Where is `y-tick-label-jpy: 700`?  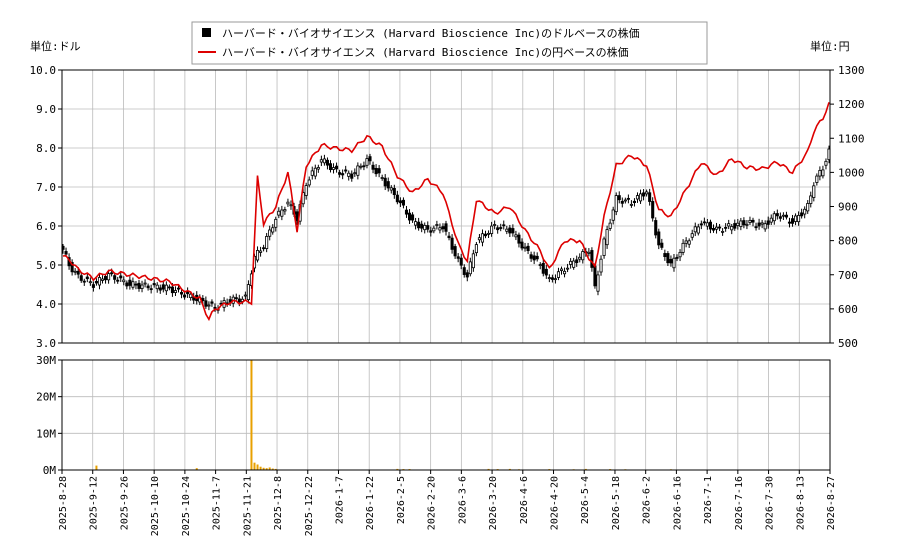
y-tick-label-jpy: 700 is located at coordinates (848, 275).